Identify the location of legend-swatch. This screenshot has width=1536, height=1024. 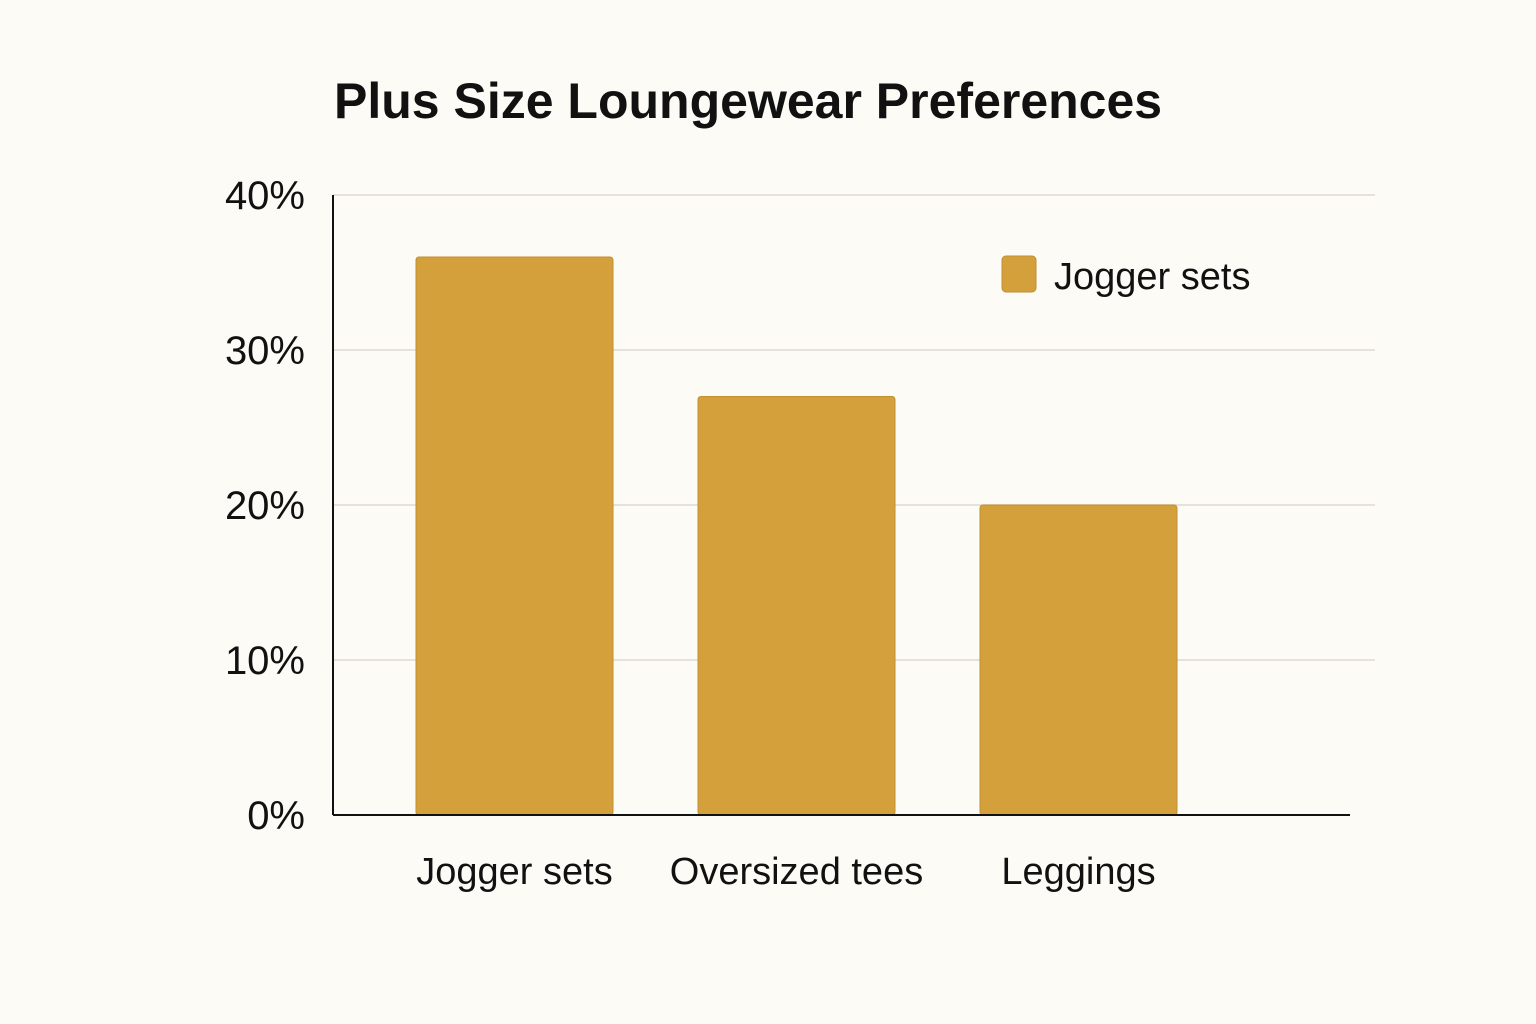
(1019, 274).